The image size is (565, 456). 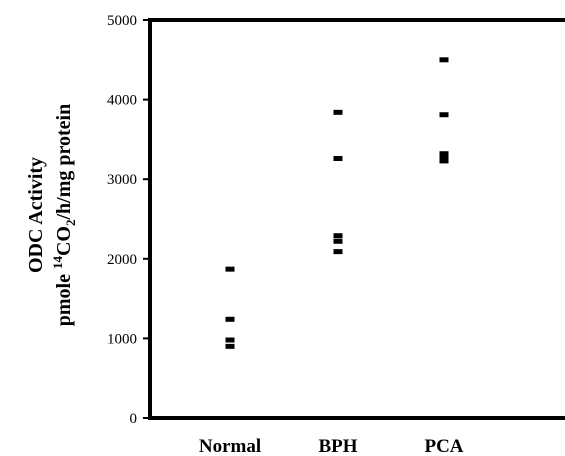 What do you see at coordinates (64, 241) in the screenshot?
I see `ylabel-mid: CO` at bounding box center [64, 241].